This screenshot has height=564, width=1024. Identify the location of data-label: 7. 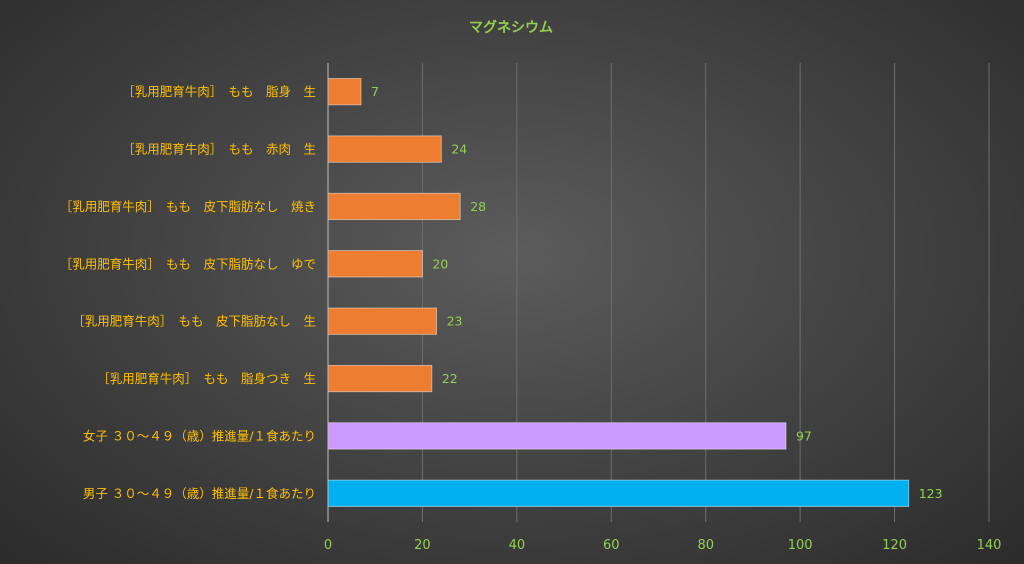
(375, 91).